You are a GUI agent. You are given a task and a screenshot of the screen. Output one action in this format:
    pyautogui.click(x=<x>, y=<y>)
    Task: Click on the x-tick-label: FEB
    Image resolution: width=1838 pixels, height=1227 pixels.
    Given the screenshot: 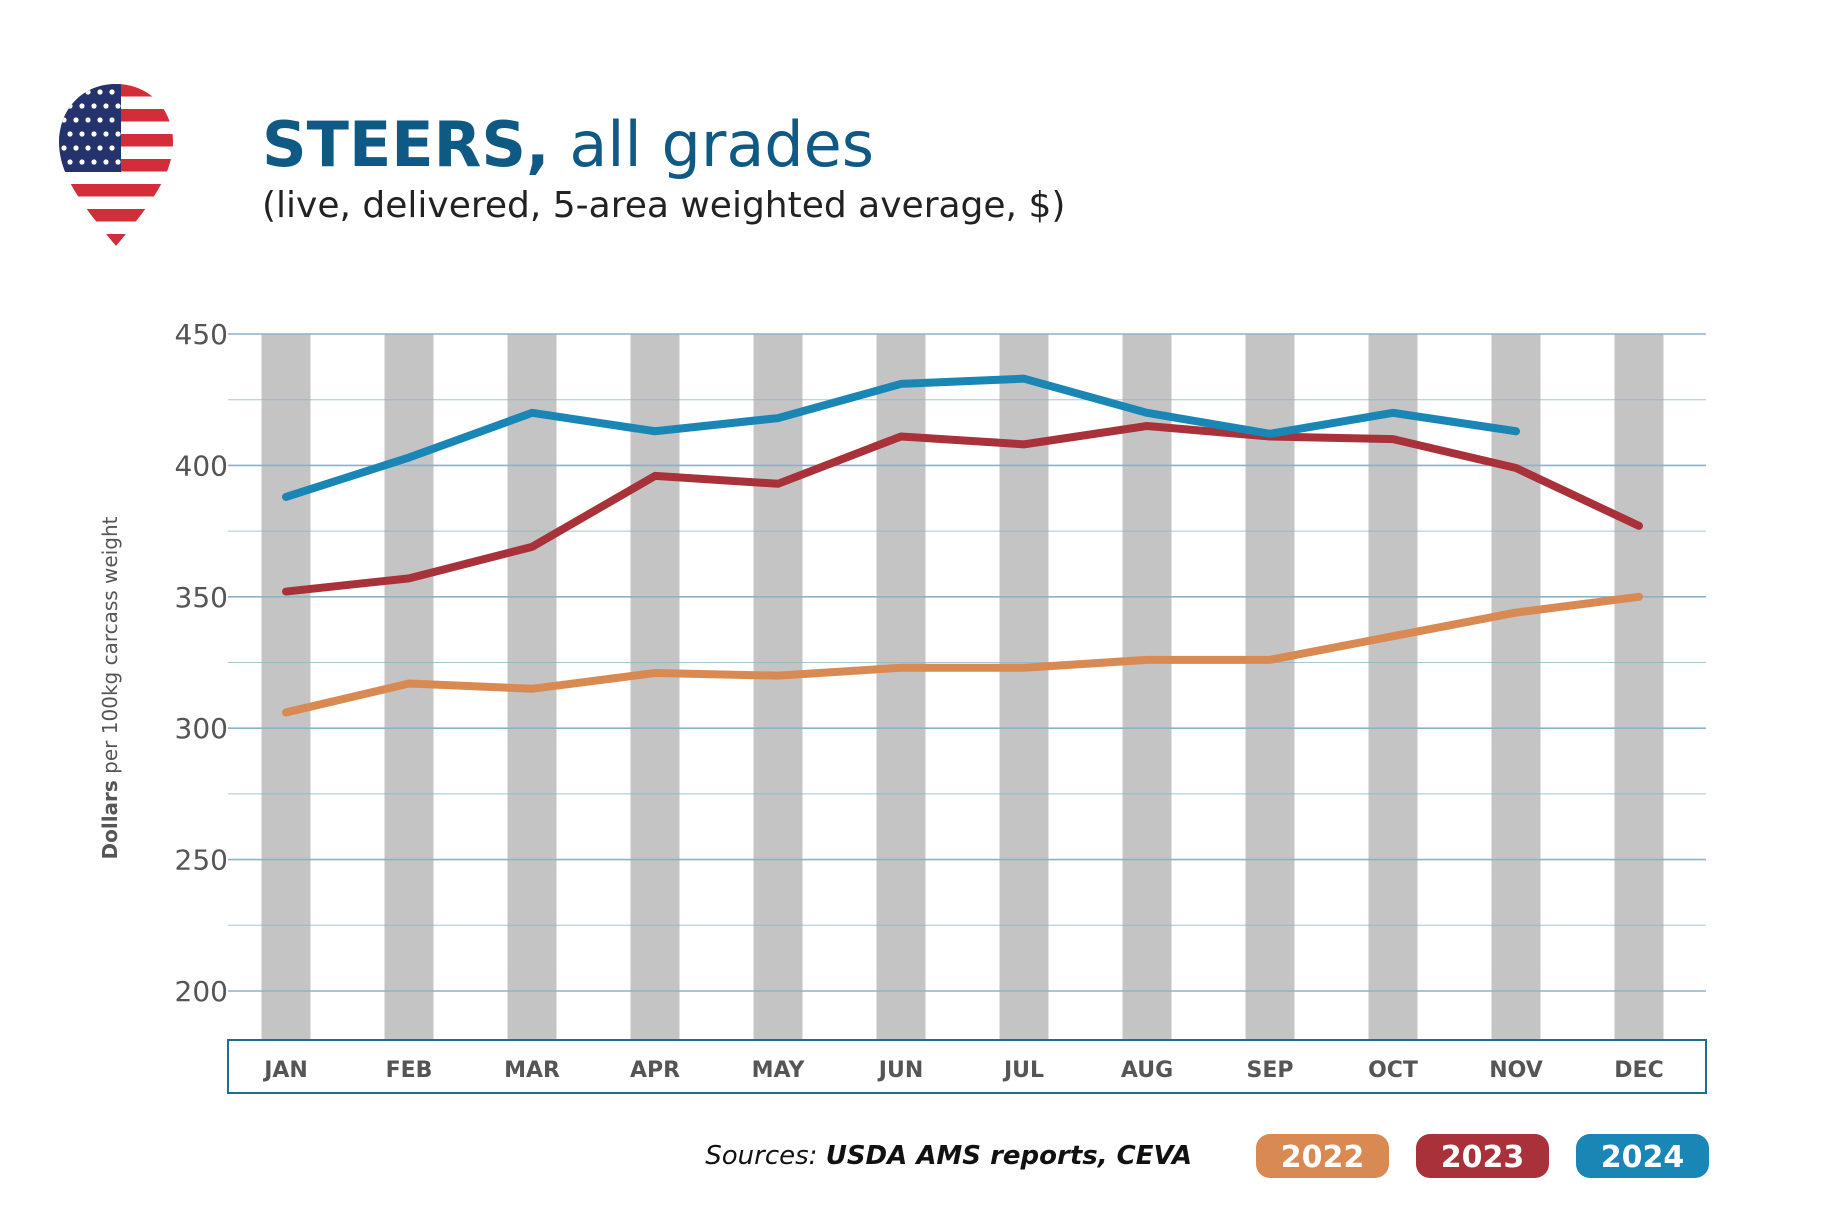 What is the action you would take?
    pyautogui.click(x=409, y=1070)
    